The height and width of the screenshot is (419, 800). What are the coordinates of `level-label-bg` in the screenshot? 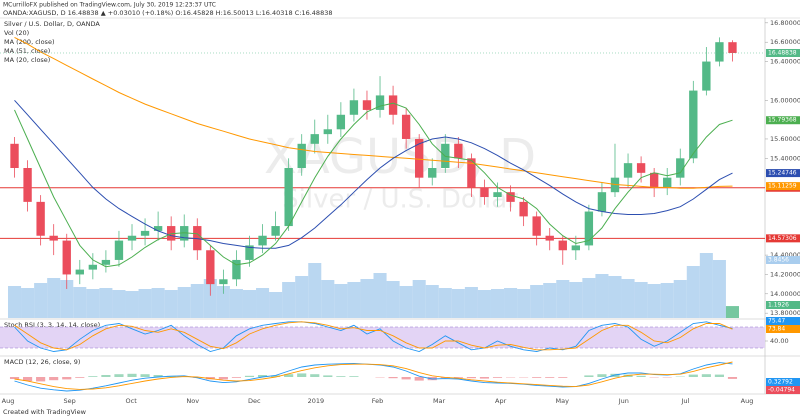 It's located at (783, 238).